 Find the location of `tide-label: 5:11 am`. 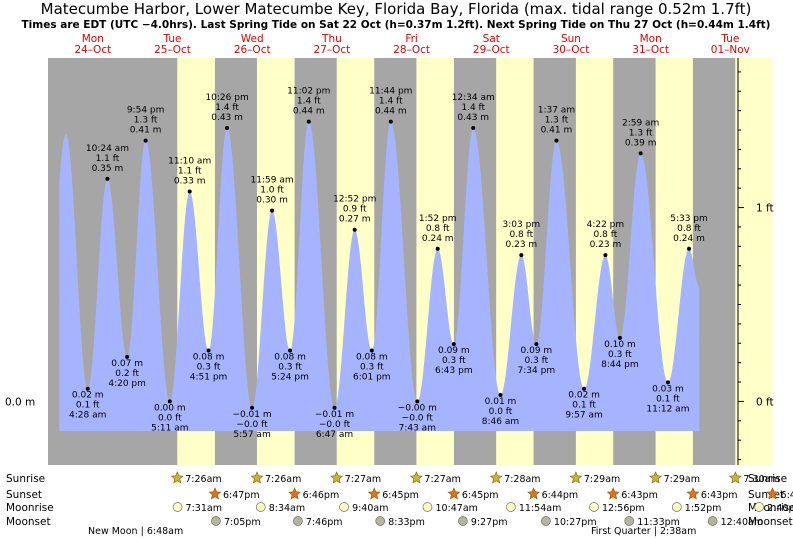

tide-label: 5:11 am is located at coordinates (169, 428).